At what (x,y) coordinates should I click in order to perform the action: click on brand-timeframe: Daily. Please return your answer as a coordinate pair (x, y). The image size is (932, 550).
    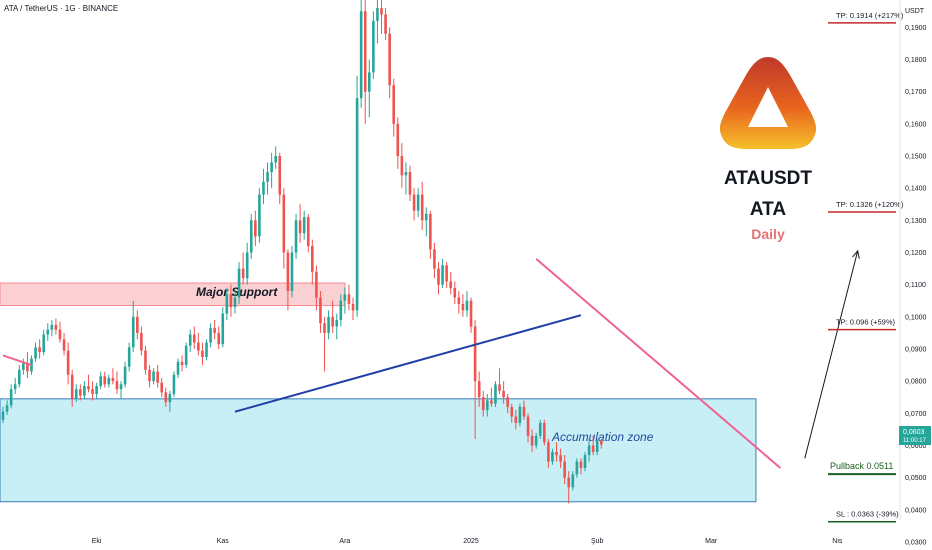
    Looking at the image, I should click on (768, 234).